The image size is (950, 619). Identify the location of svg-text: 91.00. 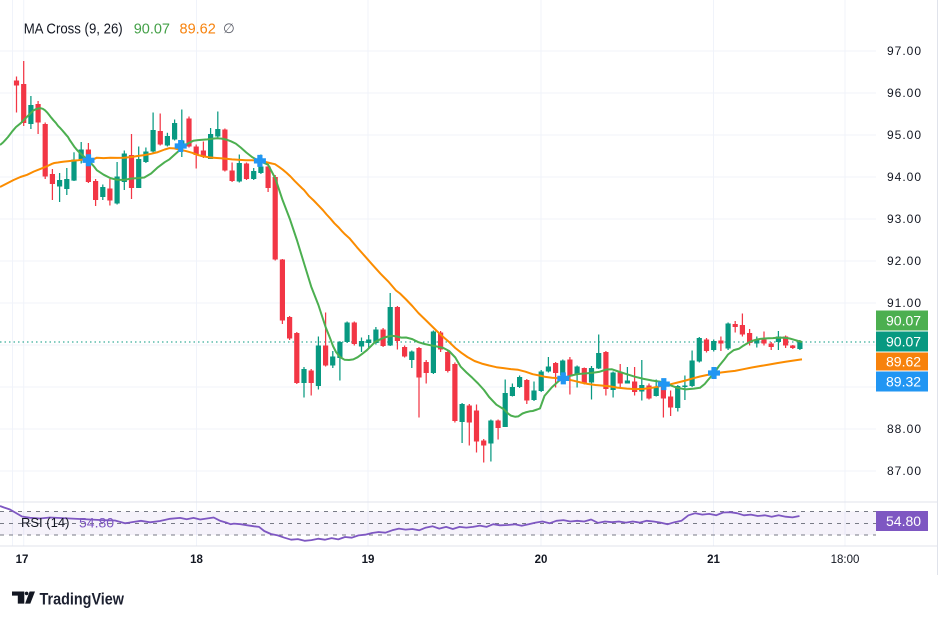
(904, 303).